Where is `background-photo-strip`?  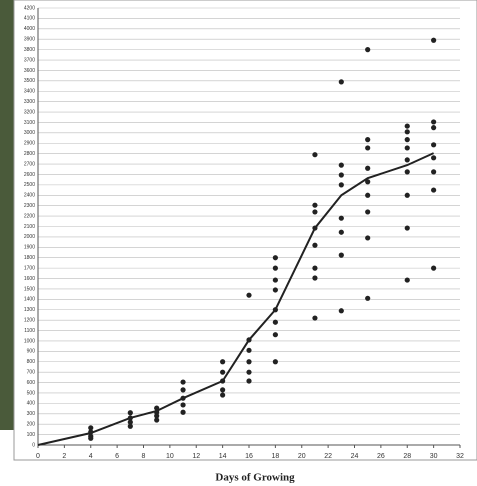
background-photo-strip is located at coordinates (7, 215).